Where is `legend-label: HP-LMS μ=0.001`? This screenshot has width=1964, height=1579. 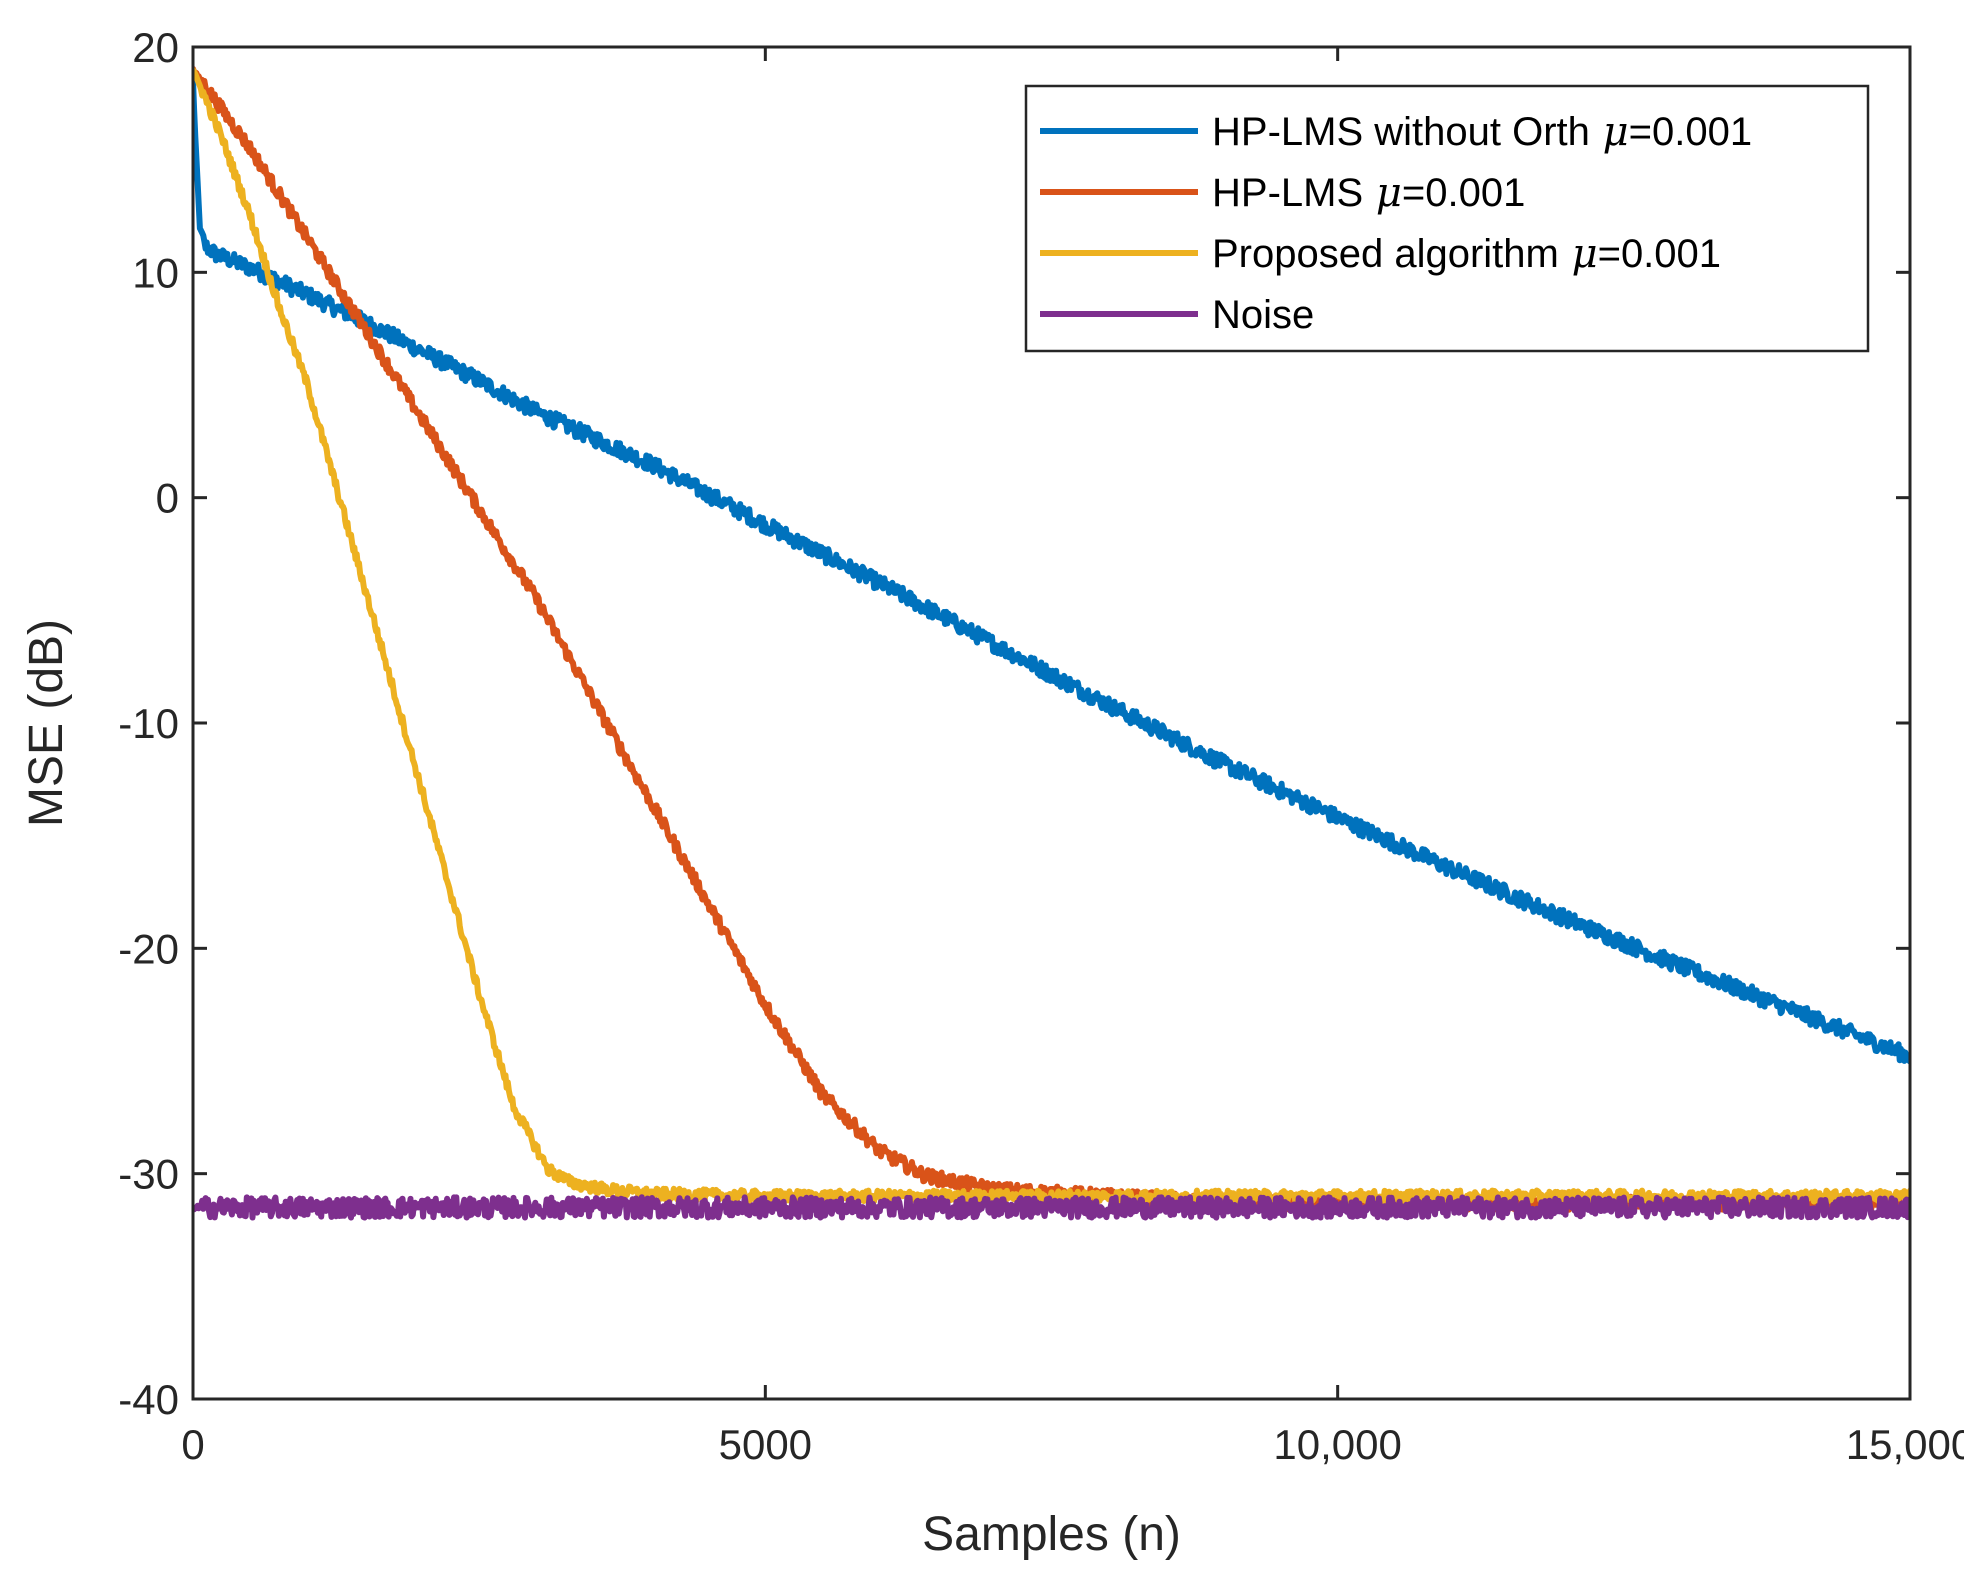
legend-label: HP-LMS μ=0.001 is located at coordinates (1368, 193).